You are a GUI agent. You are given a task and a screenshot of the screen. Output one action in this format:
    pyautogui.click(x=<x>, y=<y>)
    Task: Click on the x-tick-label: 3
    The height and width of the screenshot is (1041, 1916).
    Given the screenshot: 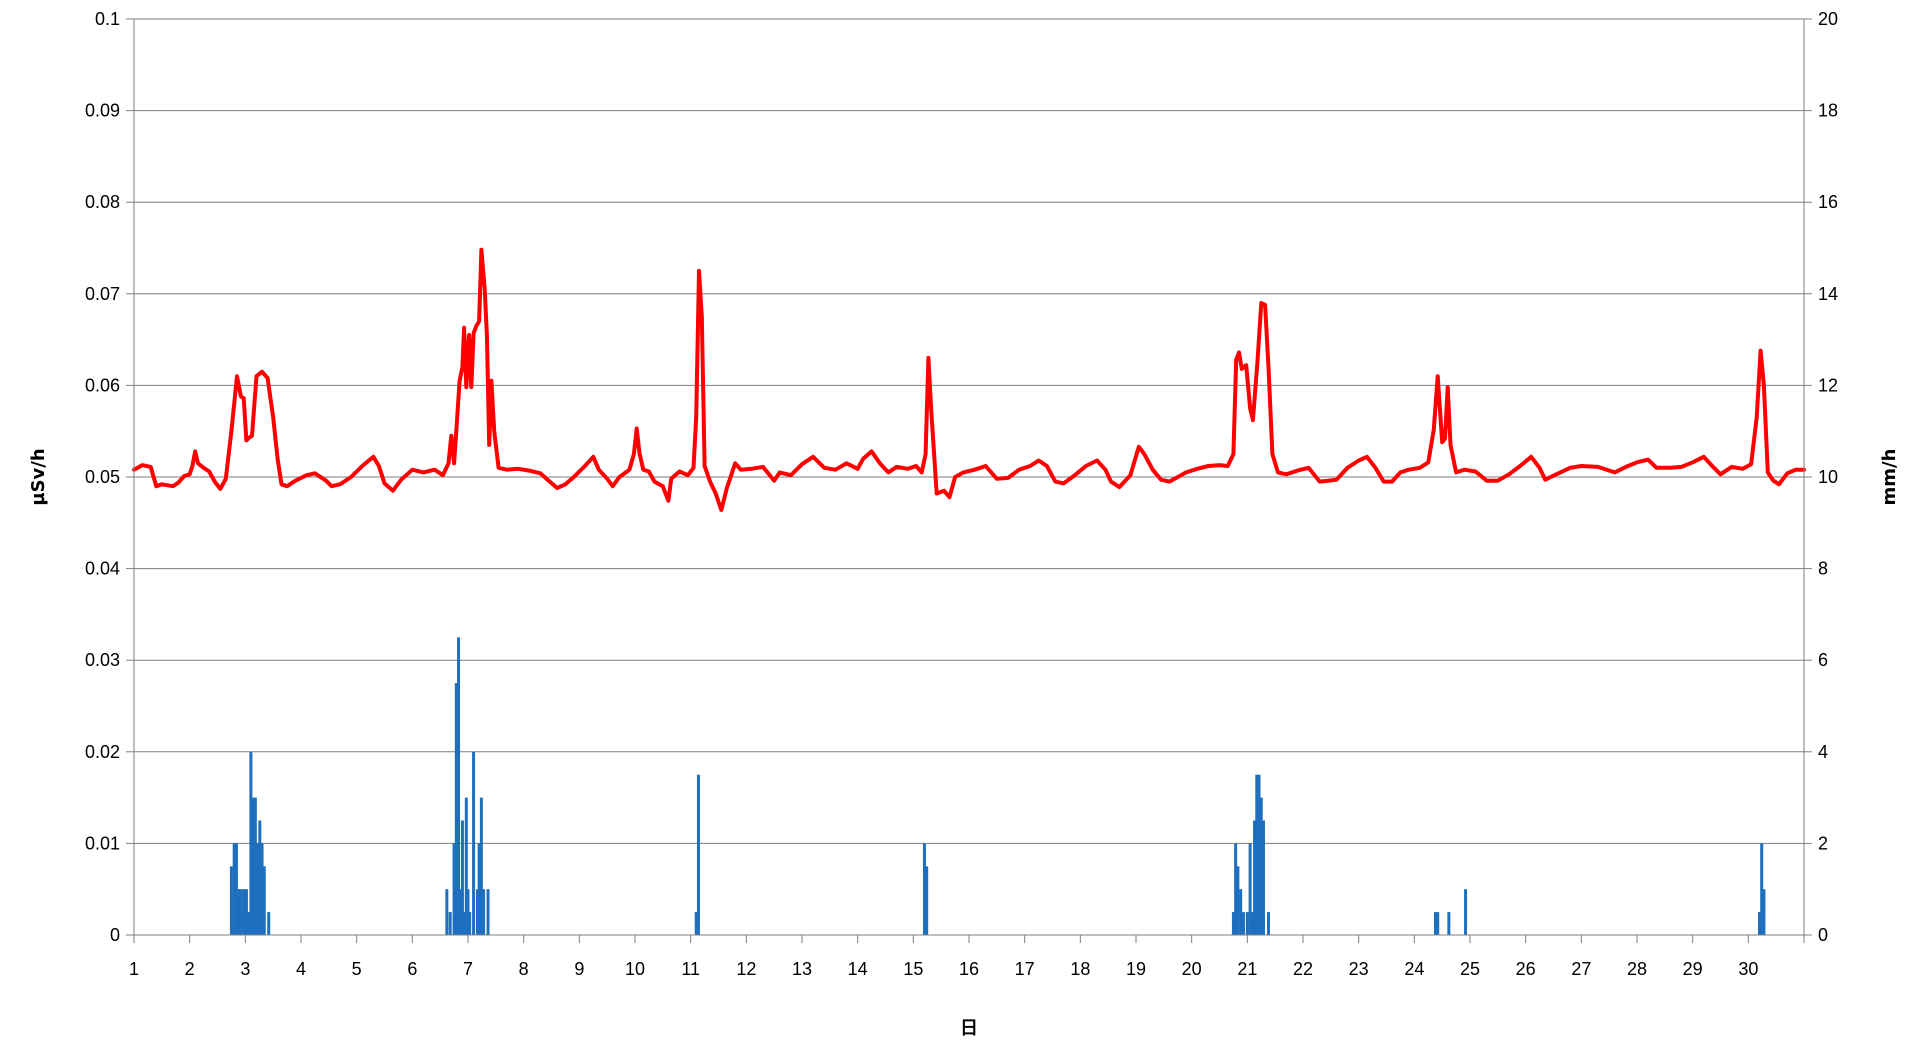 What is the action you would take?
    pyautogui.click(x=245, y=969)
    